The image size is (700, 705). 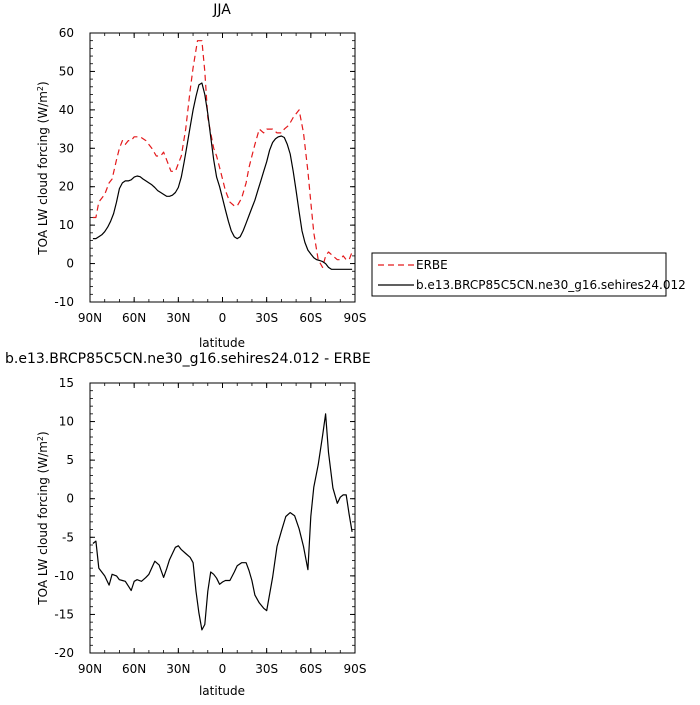 I want to click on top-chart-title: JJA, so click(x=221, y=10).